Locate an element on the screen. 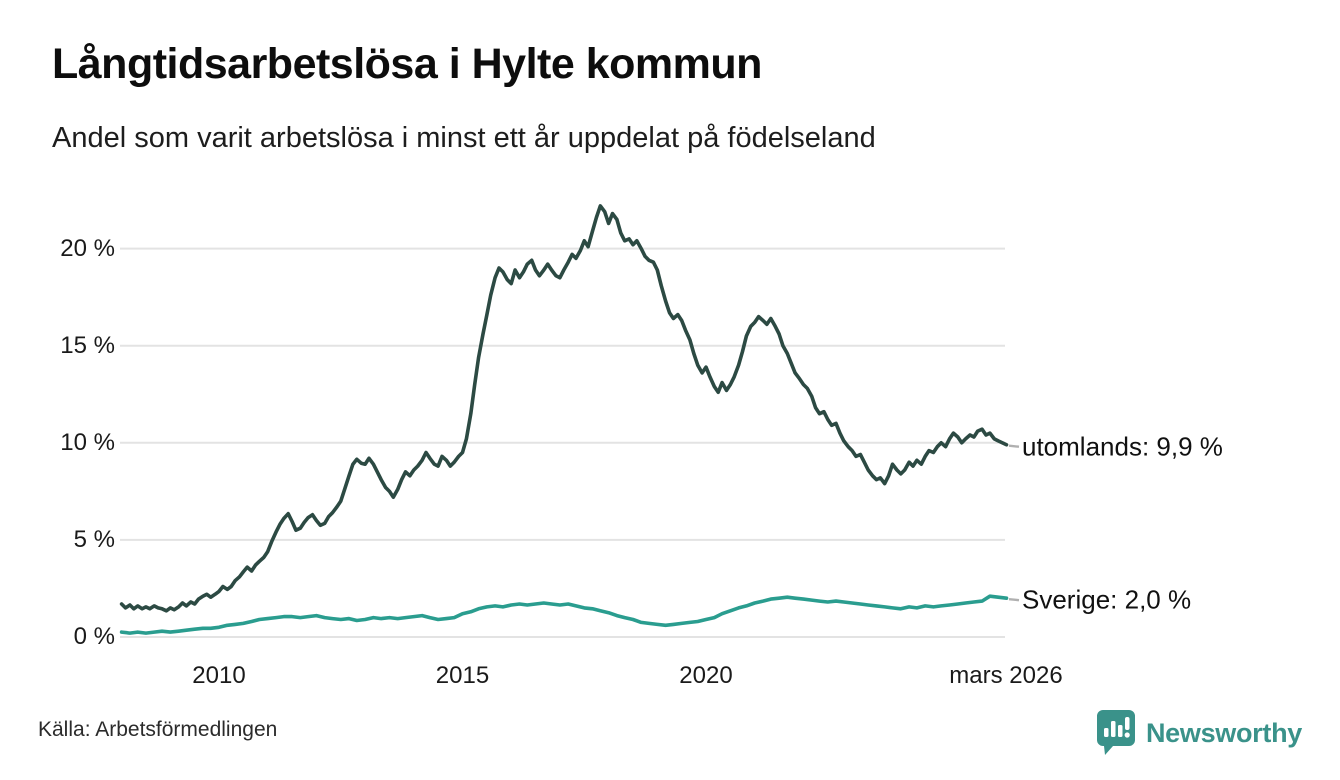  bar-chart-speech-bubble-icon is located at coordinates (1116, 733).